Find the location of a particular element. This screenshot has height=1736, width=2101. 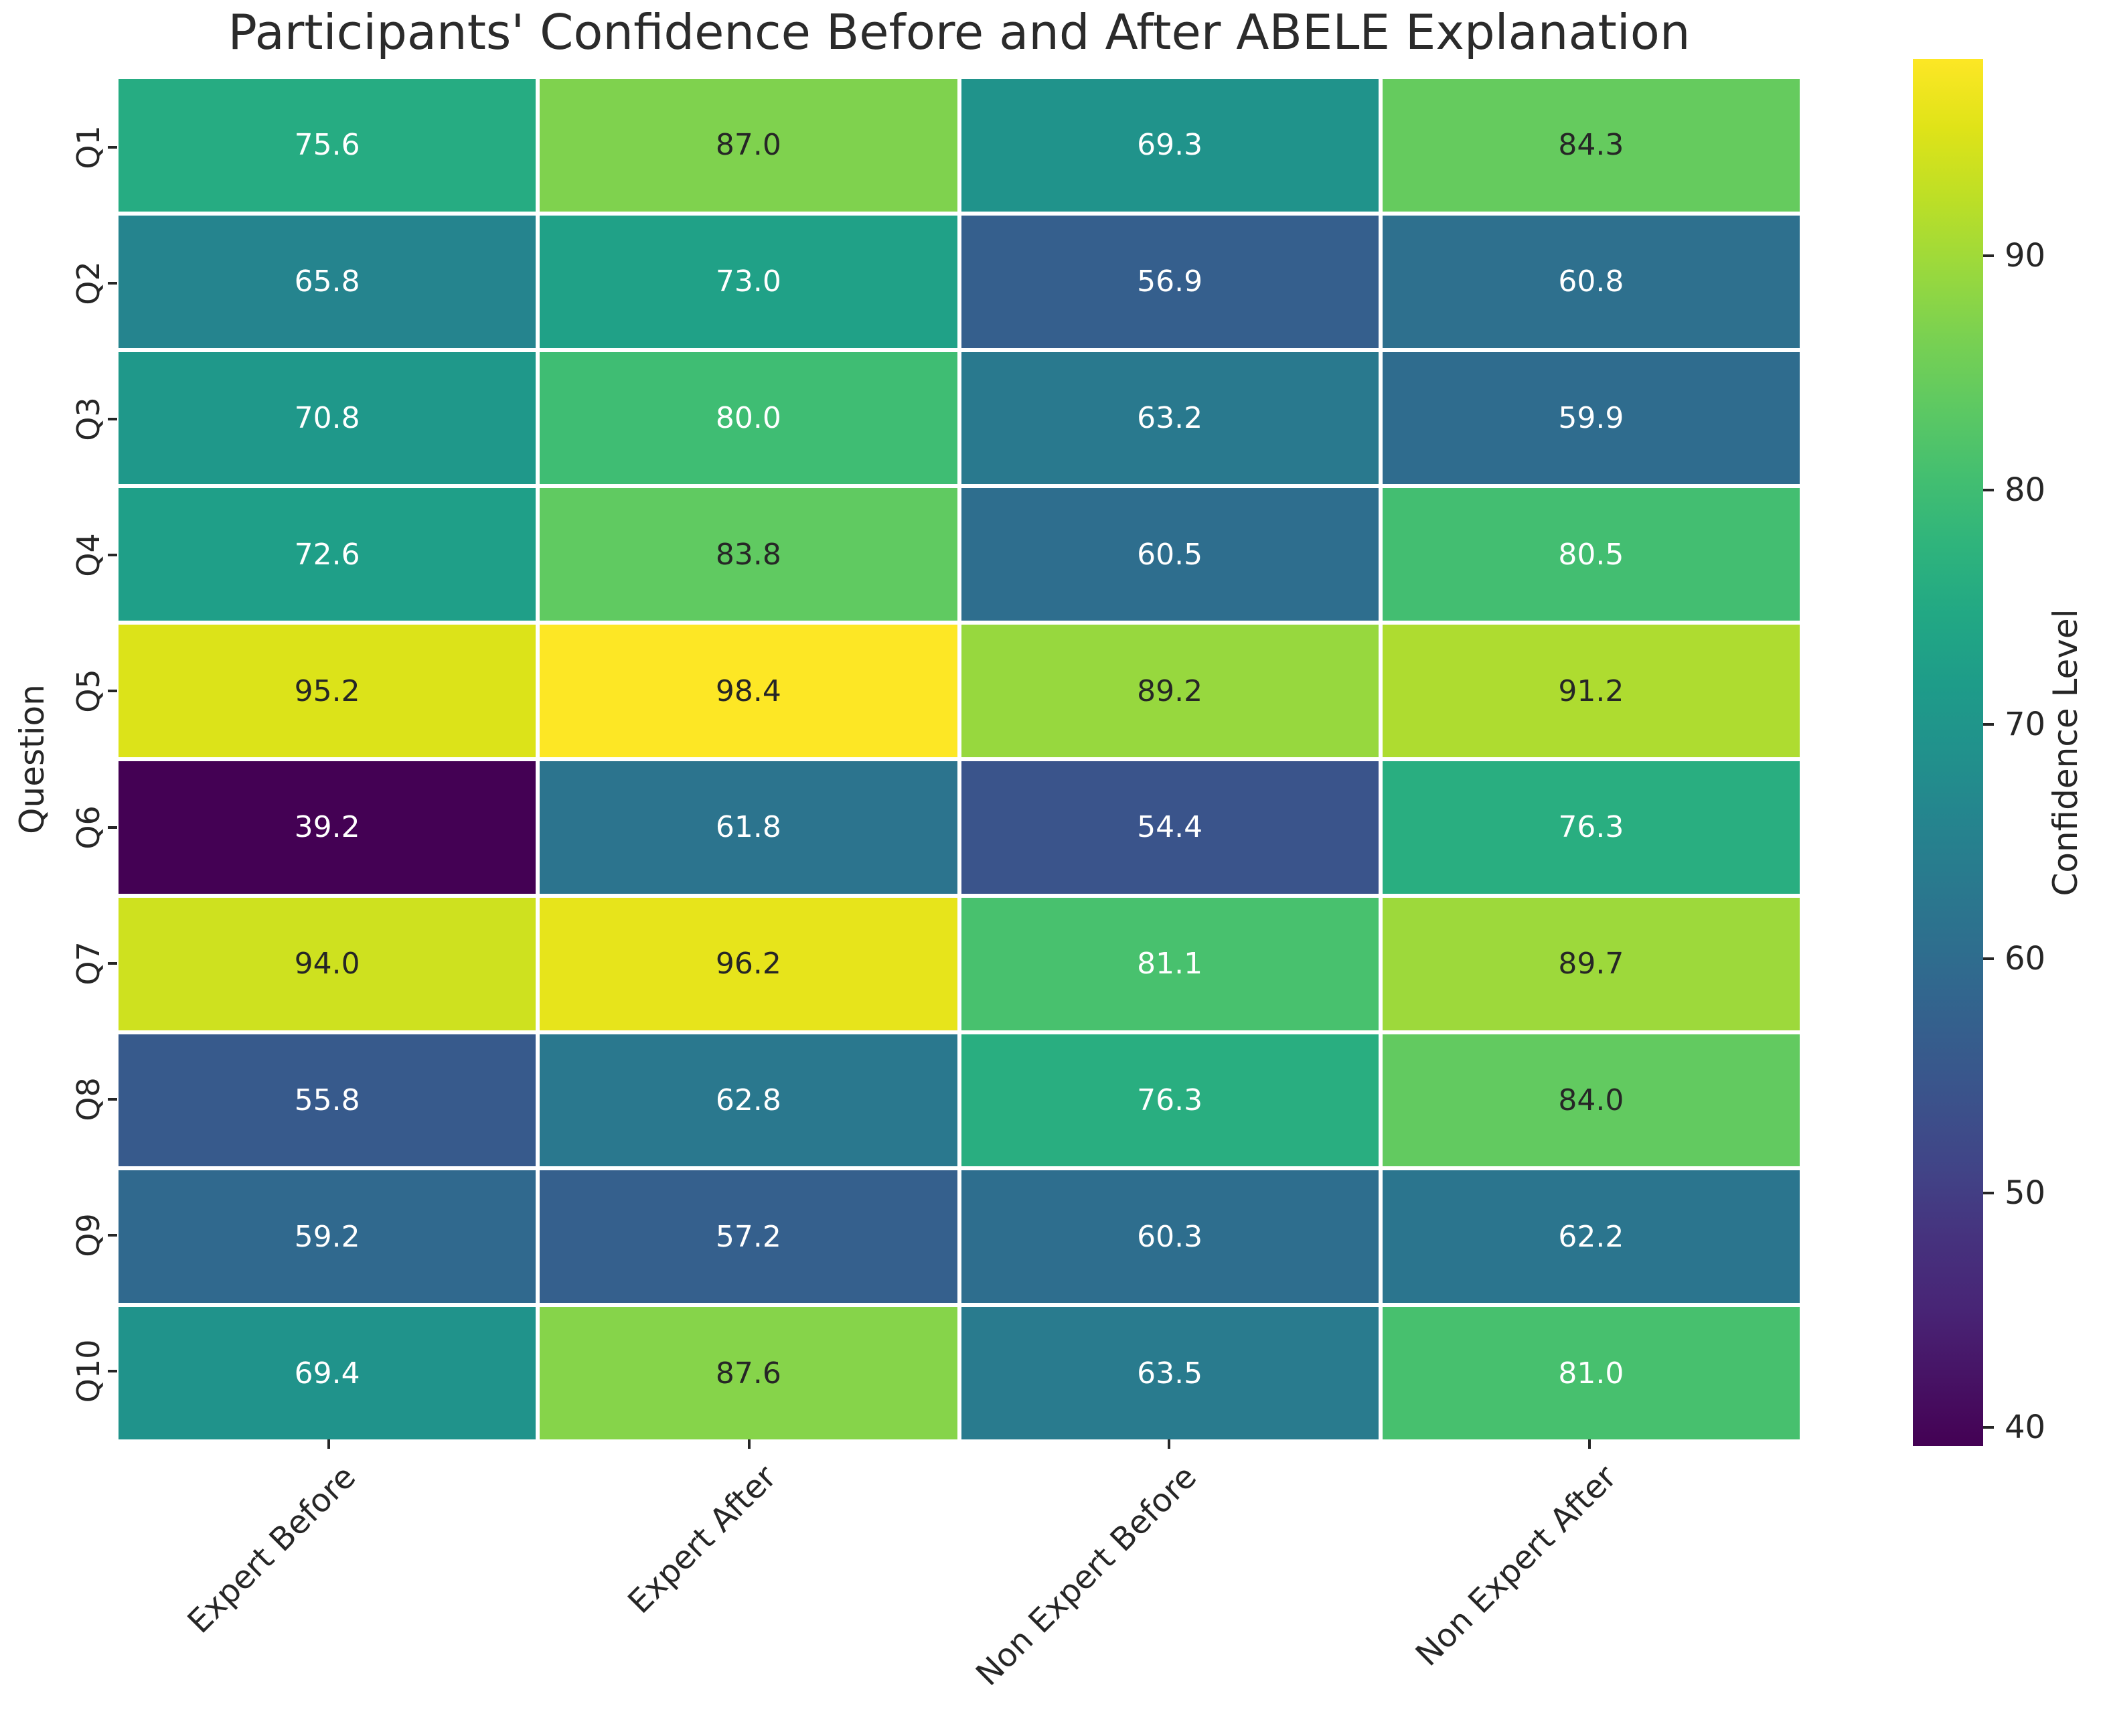

heatmap-cell-Q2-4: 60.8 is located at coordinates (1591, 281).